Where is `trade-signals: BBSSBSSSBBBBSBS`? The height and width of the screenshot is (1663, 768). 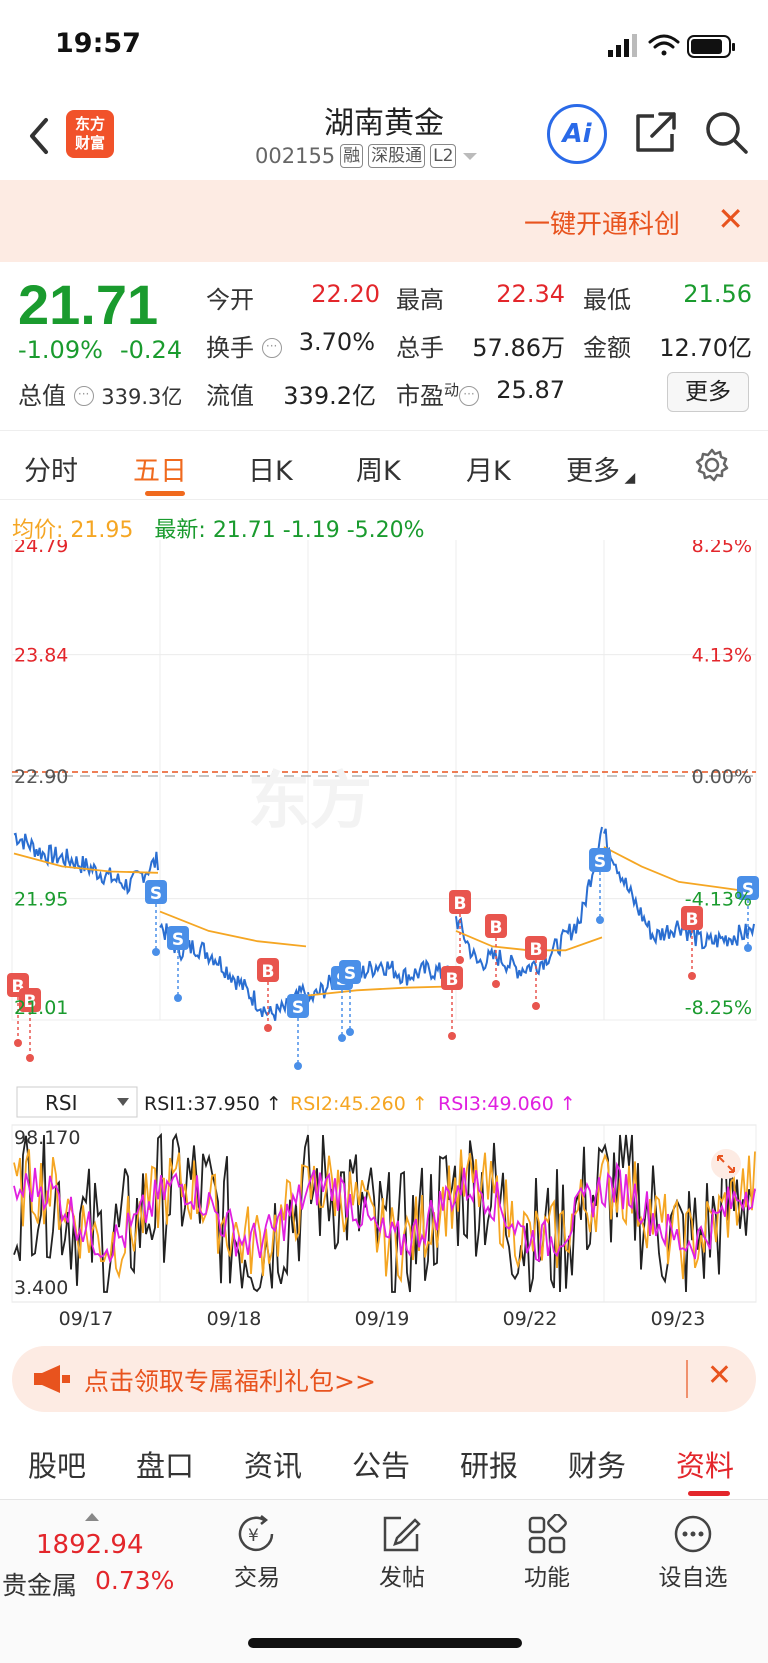
trade-signals: BBSSBSSSBBBBSBS is located at coordinates (383, 959).